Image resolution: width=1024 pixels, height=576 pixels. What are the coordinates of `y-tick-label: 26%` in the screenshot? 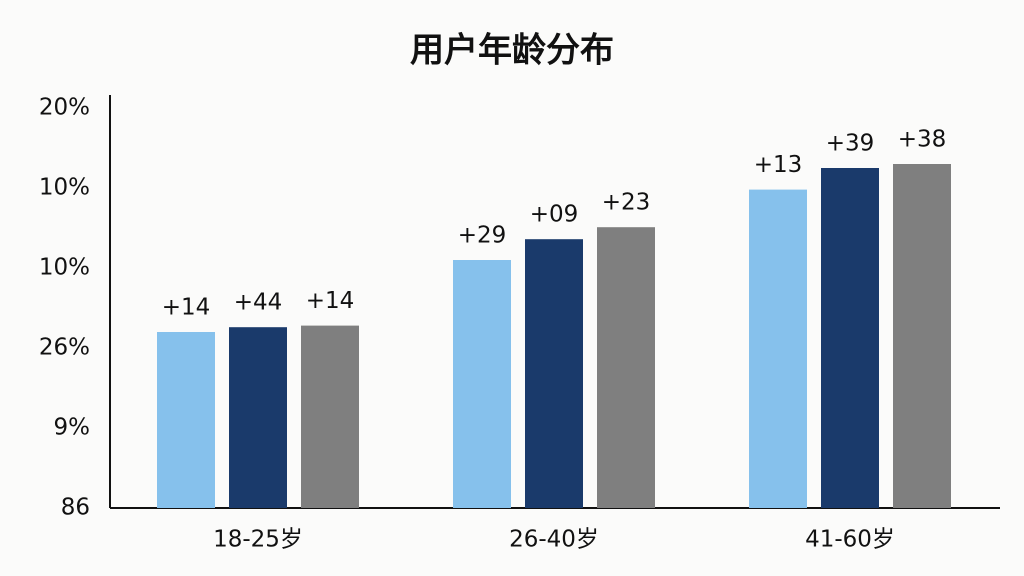 It's located at (64, 348).